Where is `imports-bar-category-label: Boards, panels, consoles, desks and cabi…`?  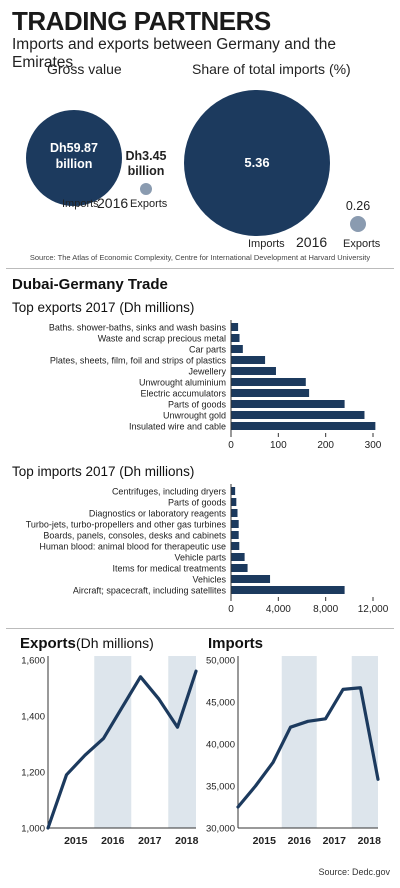
imports-bar-category-label: Boards, panels, consoles, desks and cabi… is located at coordinates (134, 536).